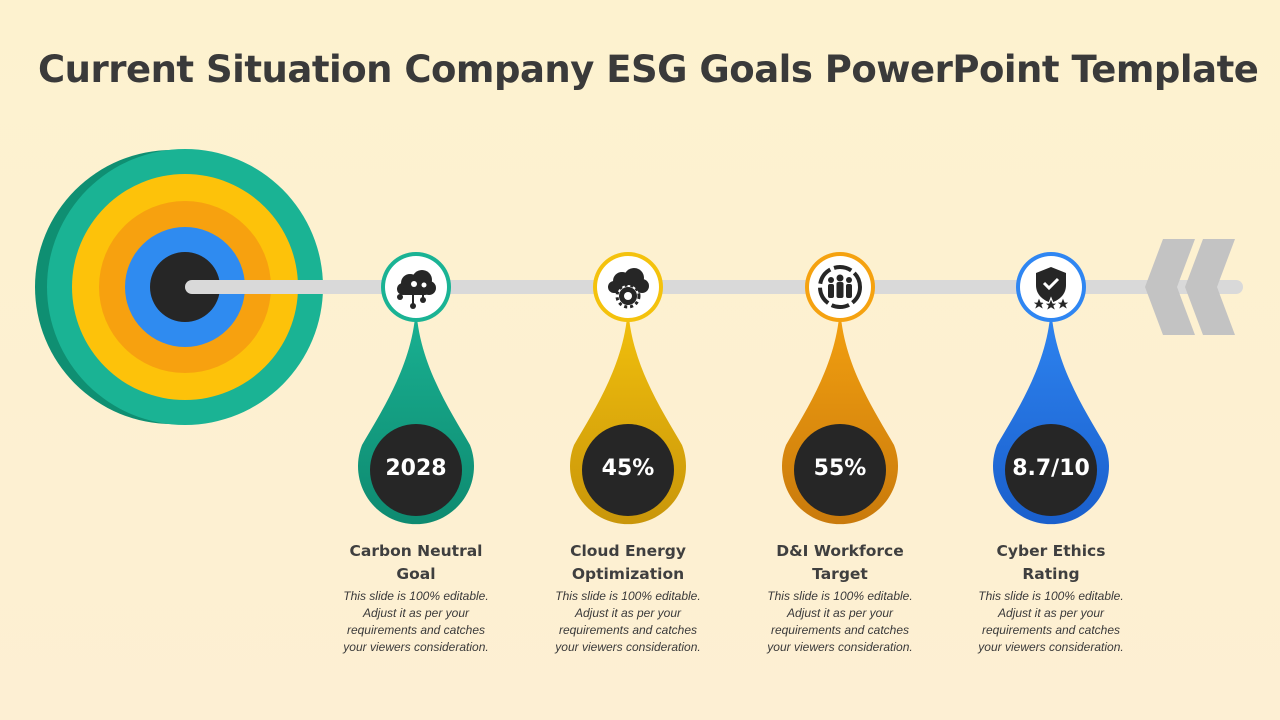 Image resolution: width=1280 pixels, height=720 pixels. Describe the element at coordinates (1051, 562) in the screenshot. I see `milestone-title: Cyber Ethics Rating` at that location.